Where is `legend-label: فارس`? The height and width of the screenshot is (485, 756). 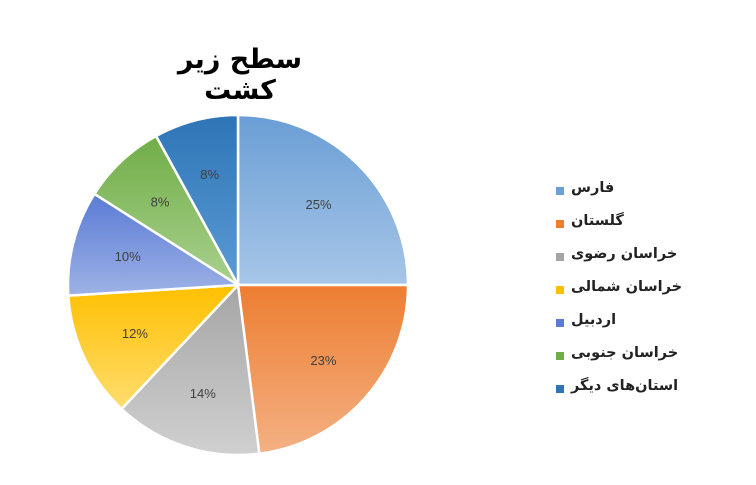 legend-label: فارس is located at coordinates (593, 188).